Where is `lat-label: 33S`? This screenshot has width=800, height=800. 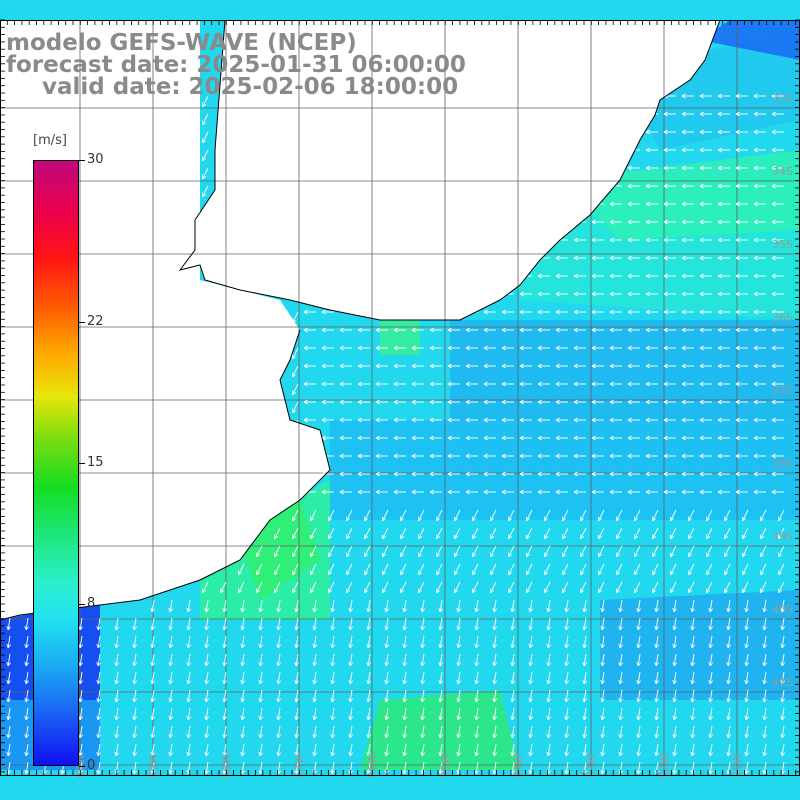 lat-label: 33S is located at coordinates (782, 98).